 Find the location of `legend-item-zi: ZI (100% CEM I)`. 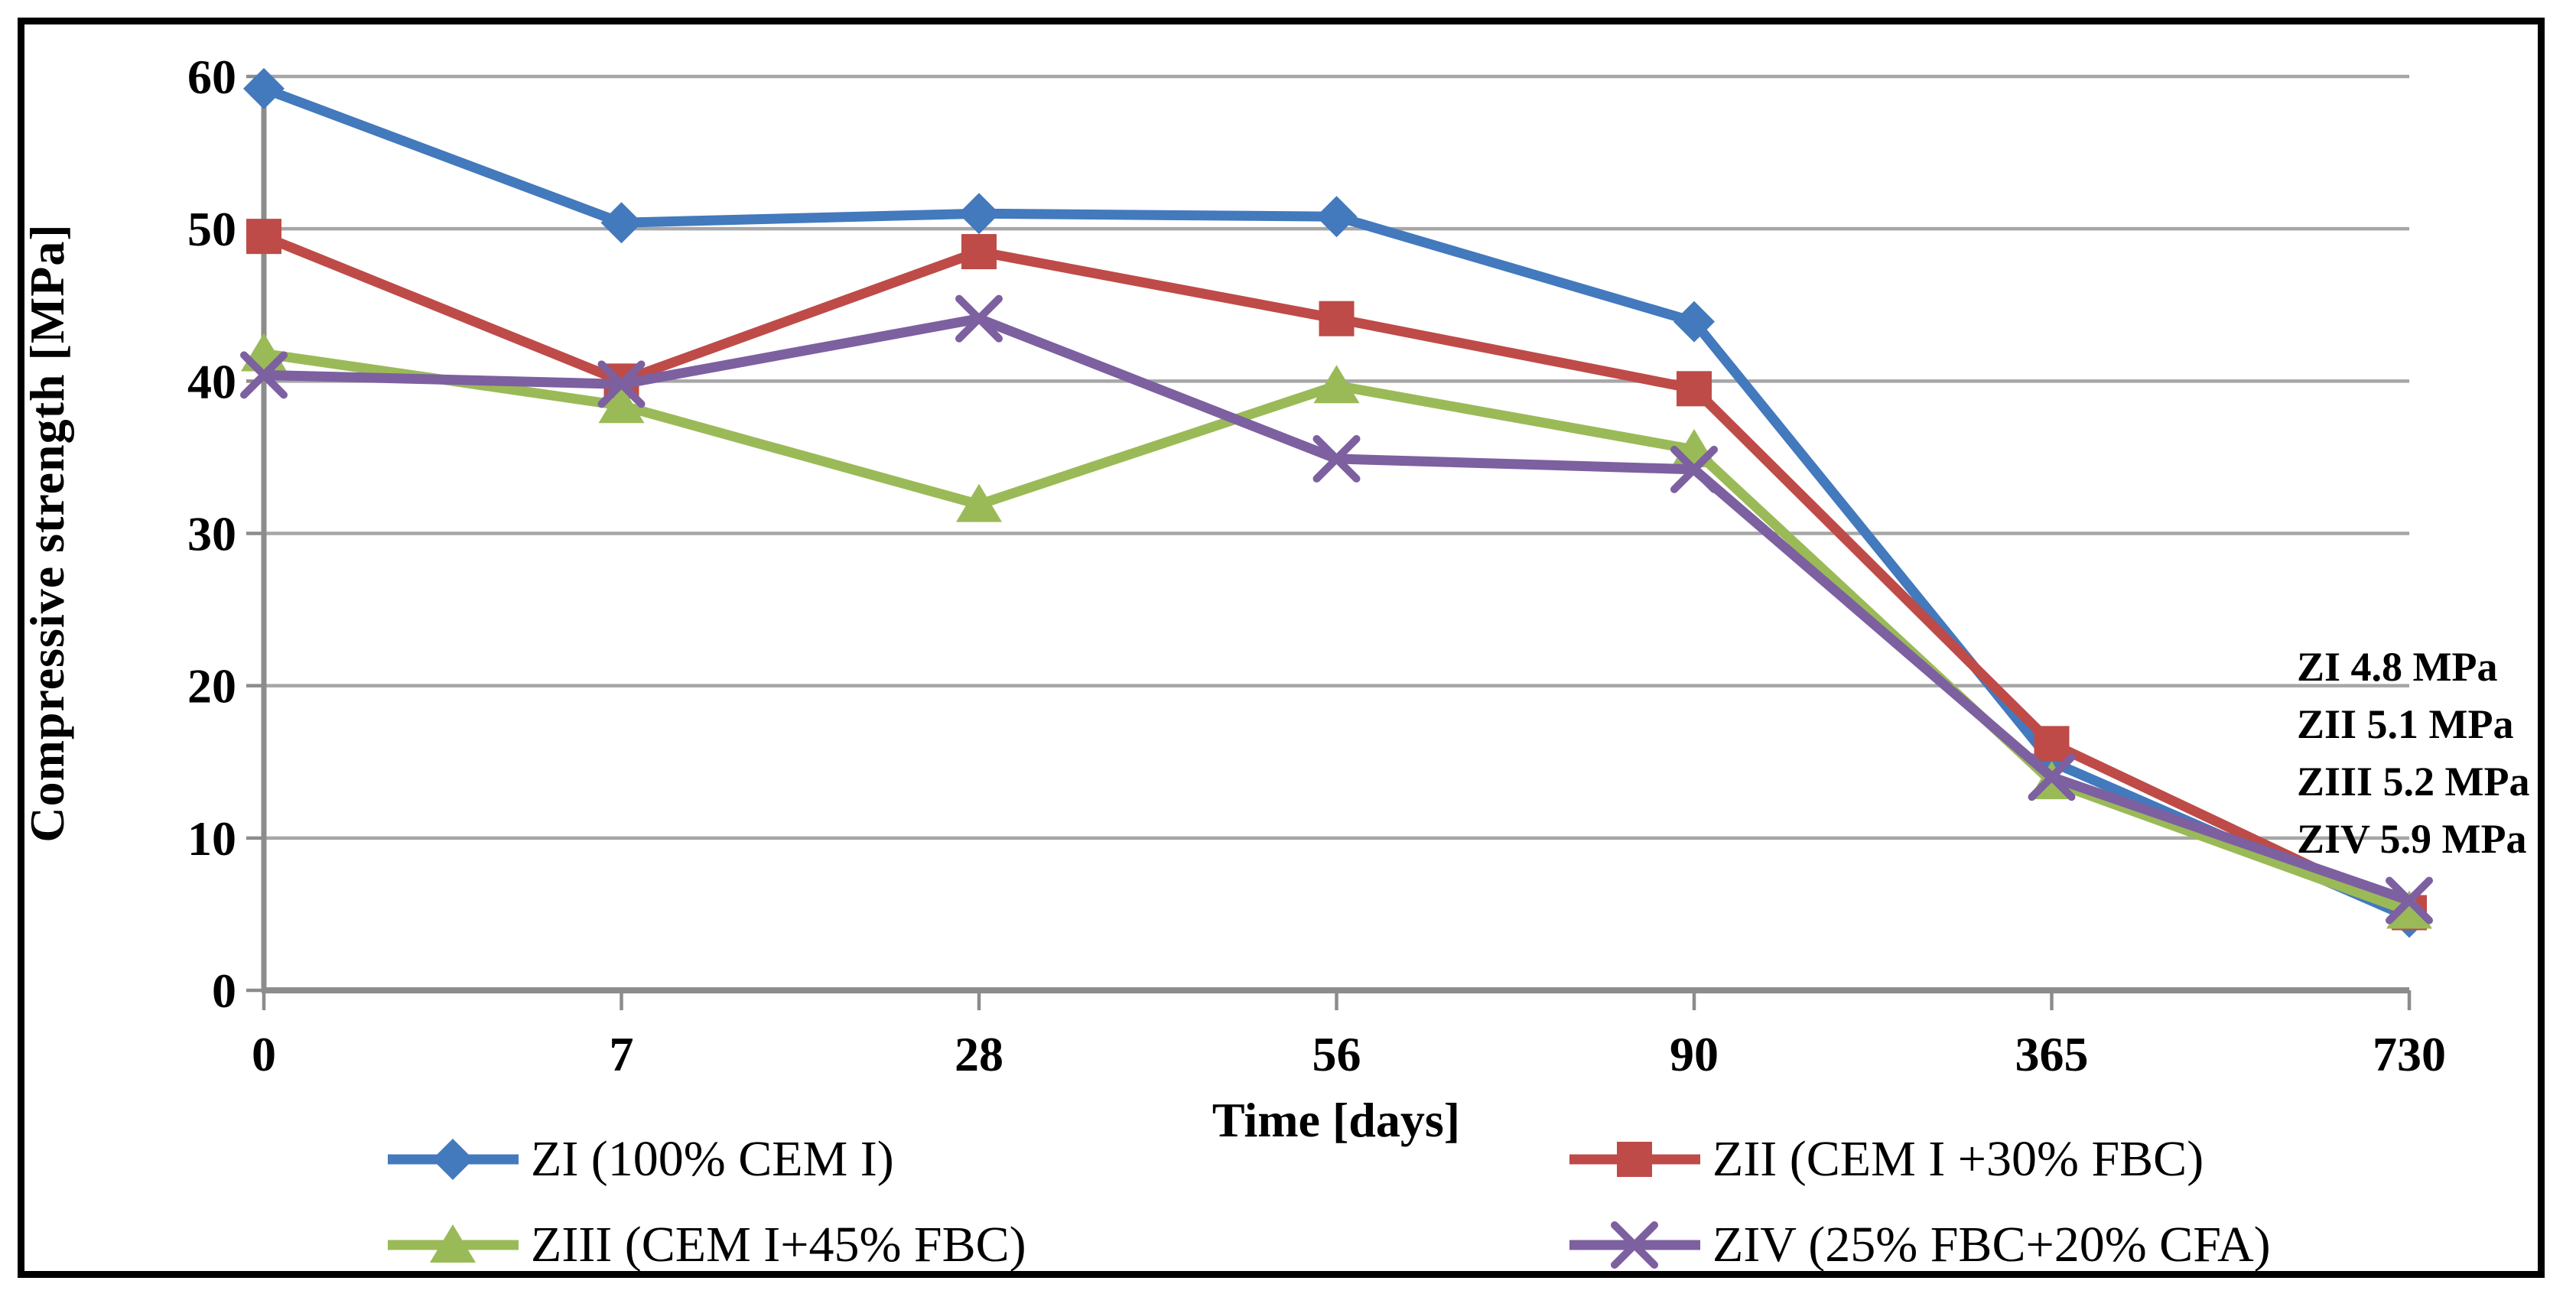

legend-item-zi: ZI (100% CEM I) is located at coordinates (640, 1159).